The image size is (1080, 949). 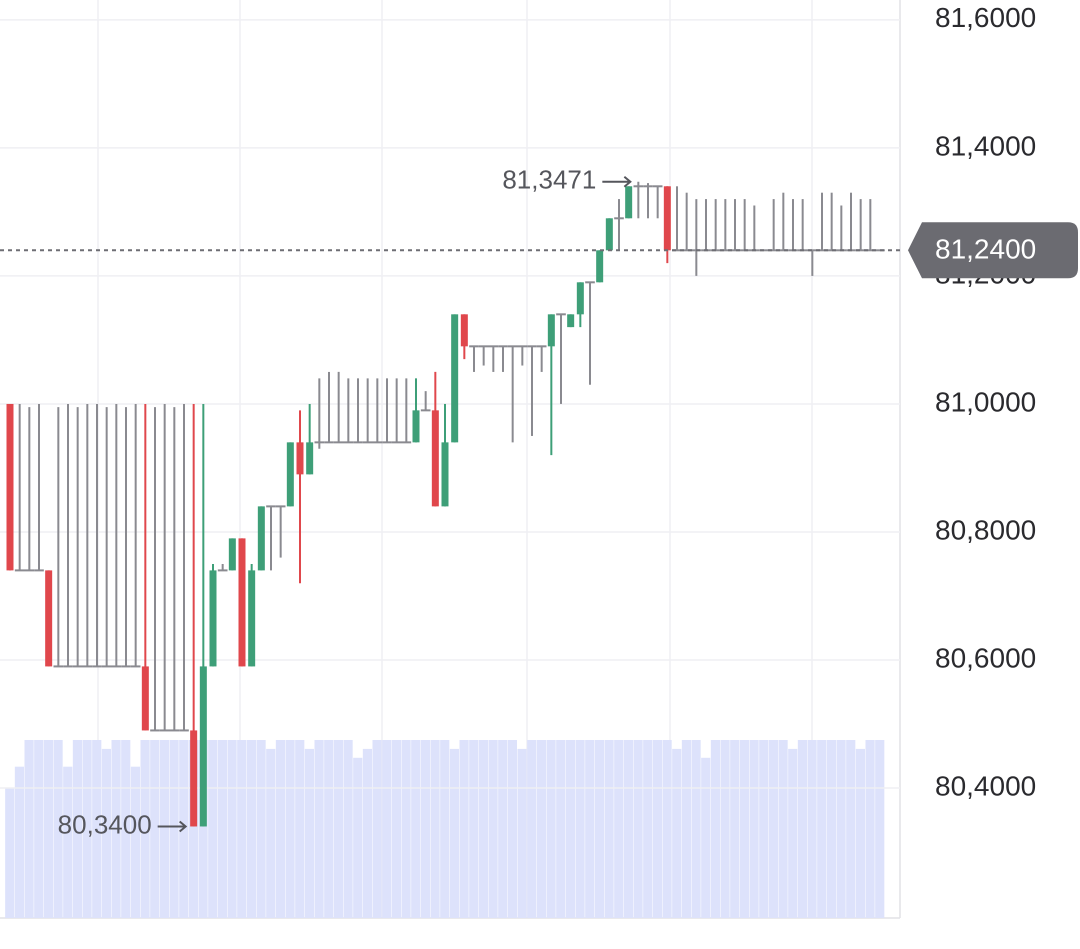 I want to click on y-tick-label: 80,8000, so click(x=985, y=529).